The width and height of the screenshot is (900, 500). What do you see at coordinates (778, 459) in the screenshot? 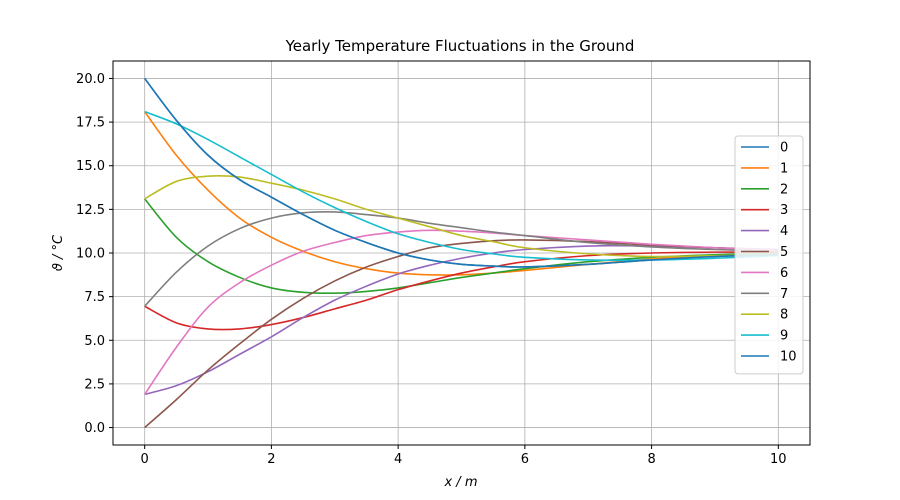
I see `x-tick-label: 10` at bounding box center [778, 459].